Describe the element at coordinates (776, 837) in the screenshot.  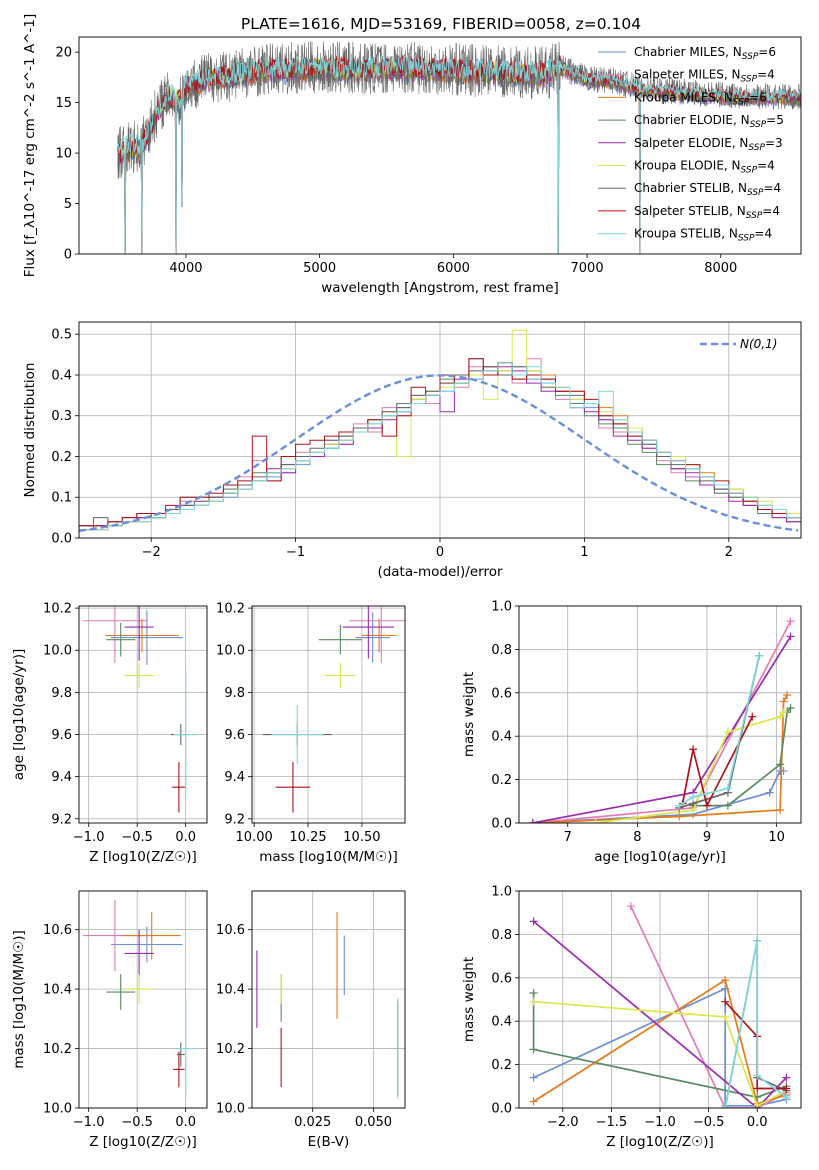
I see `x-tick-label: 10` at that location.